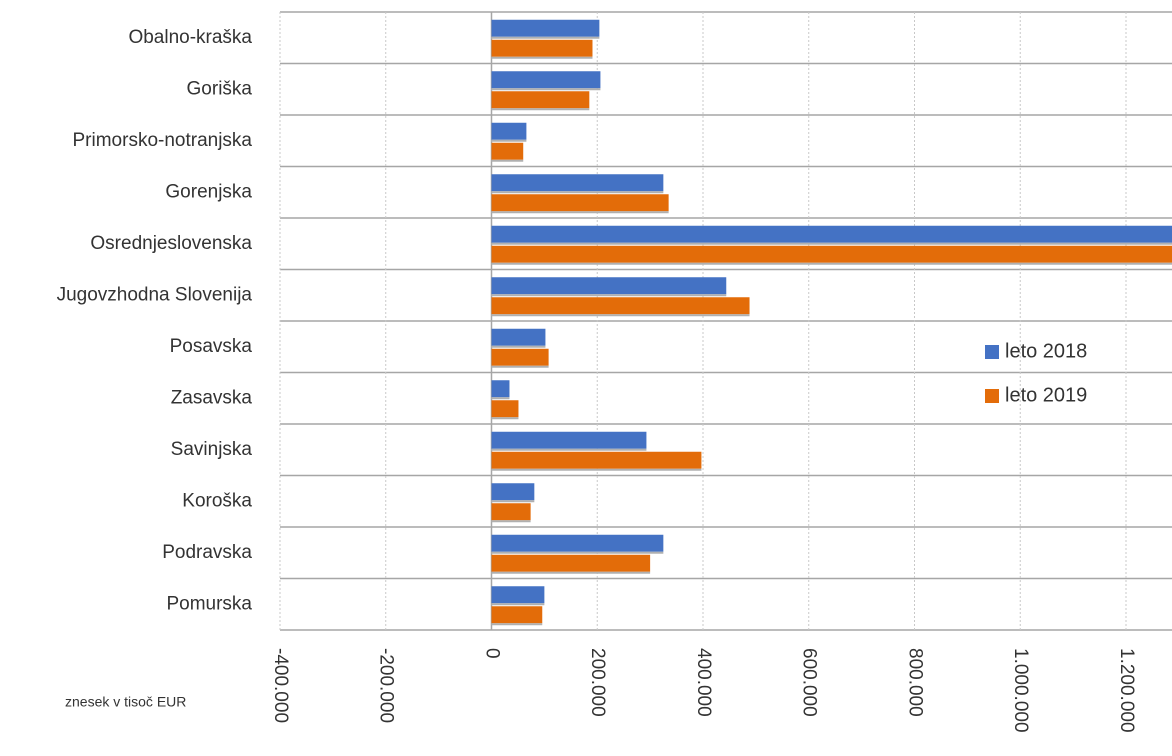  What do you see at coordinates (1126, 690) in the screenshot?
I see `x-tick-label: 1.200.000` at bounding box center [1126, 690].